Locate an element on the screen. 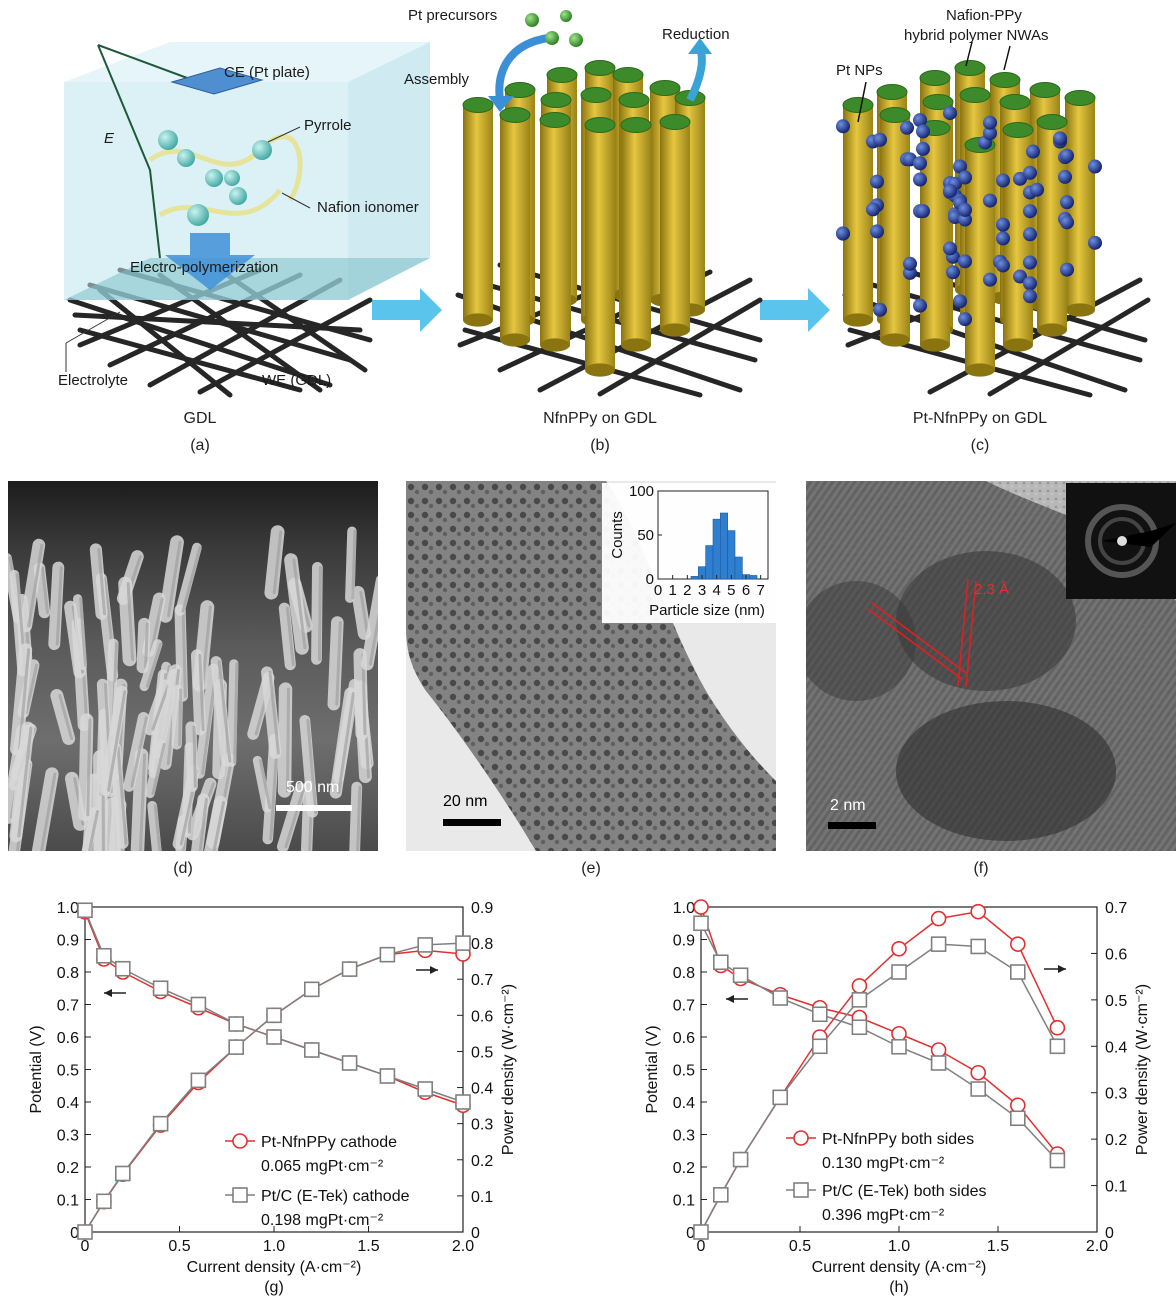  hist-bar is located at coordinates (724, 546).